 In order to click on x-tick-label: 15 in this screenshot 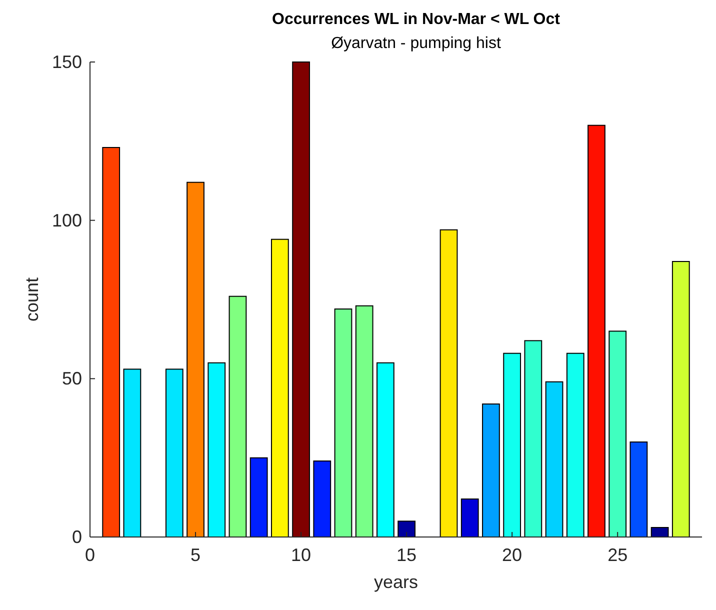, I will do `click(406, 555)`.